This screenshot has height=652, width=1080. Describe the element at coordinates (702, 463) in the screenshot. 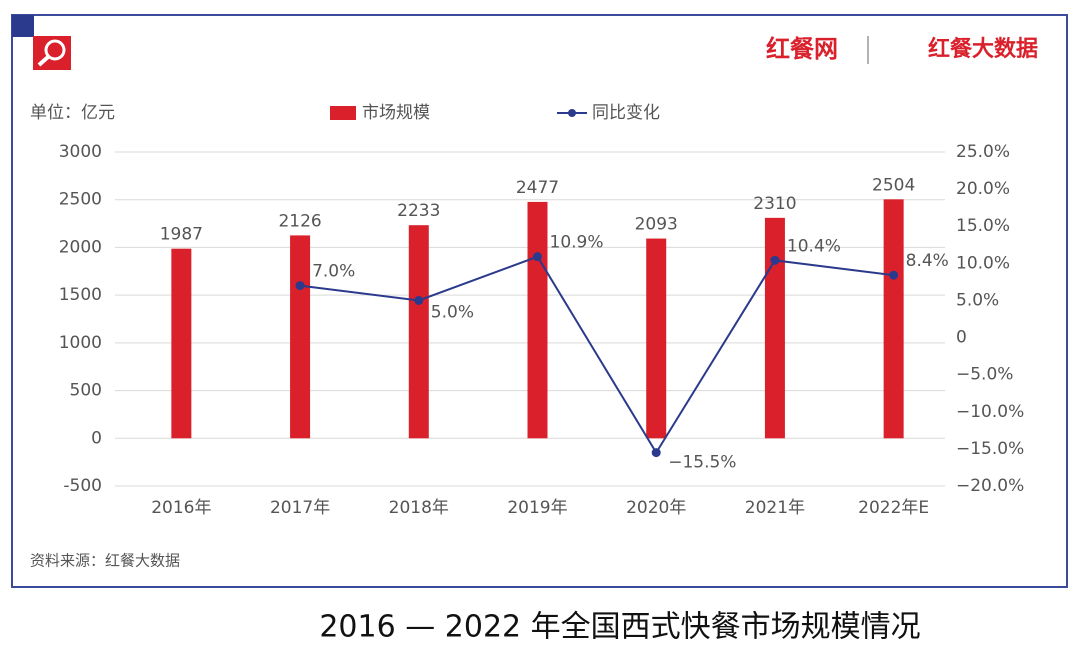

I see `line-value-label: −15.5%` at that location.